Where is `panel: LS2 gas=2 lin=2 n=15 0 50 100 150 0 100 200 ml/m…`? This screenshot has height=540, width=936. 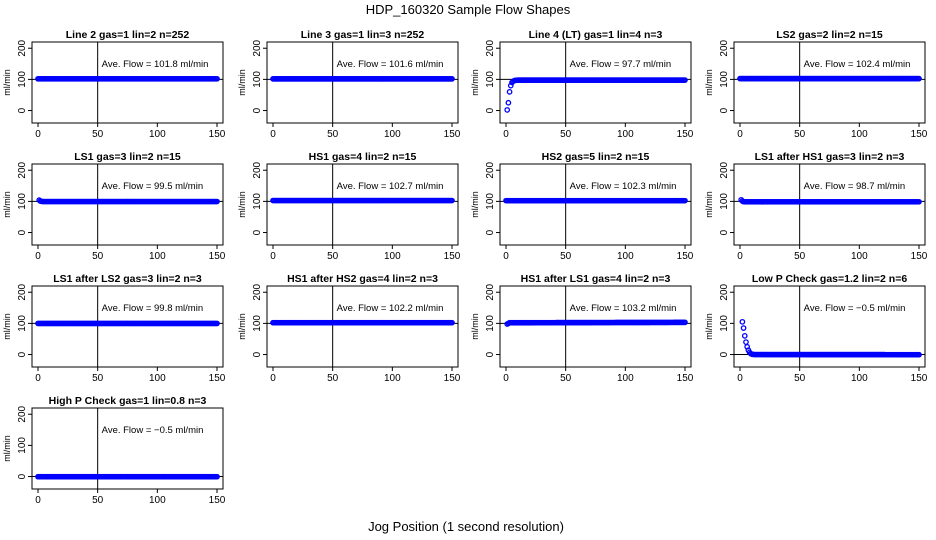 panel: LS2 gas=2 lin=2 n=15 0 50 100 150 0 100 200 ml/m… is located at coordinates (816, 84).